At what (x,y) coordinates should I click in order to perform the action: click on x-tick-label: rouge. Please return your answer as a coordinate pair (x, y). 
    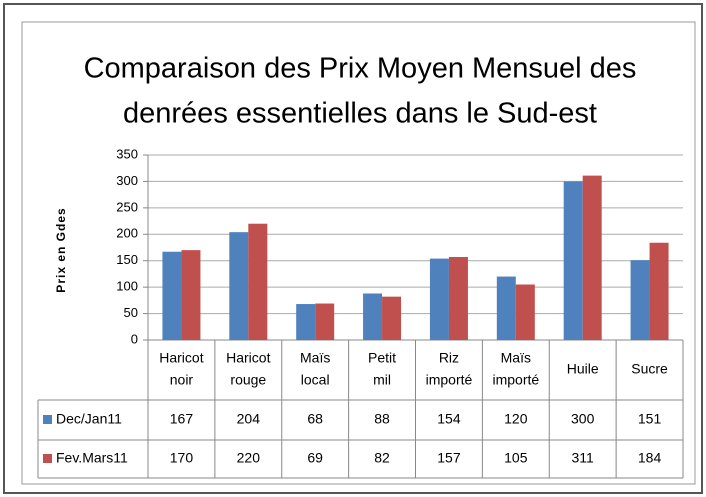
    Looking at the image, I should click on (248, 380).